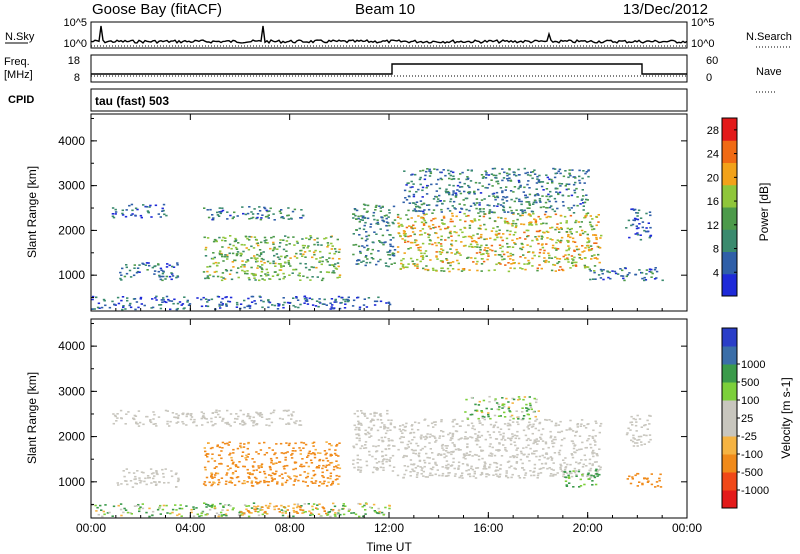  Describe the element at coordinates (71, 391) in the screenshot. I see `y-tick-label: 3000` at that location.